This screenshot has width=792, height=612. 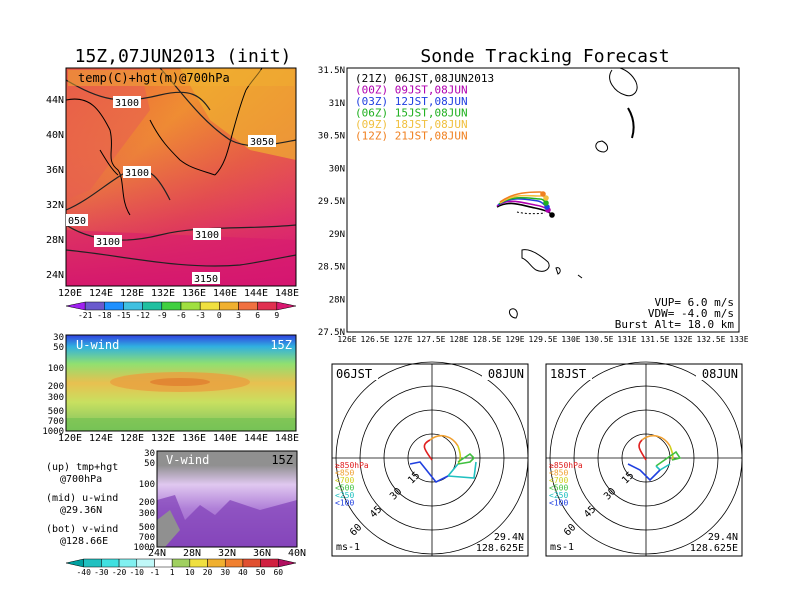 I want to click on x-tick-label: 133E, so click(x=738, y=339).